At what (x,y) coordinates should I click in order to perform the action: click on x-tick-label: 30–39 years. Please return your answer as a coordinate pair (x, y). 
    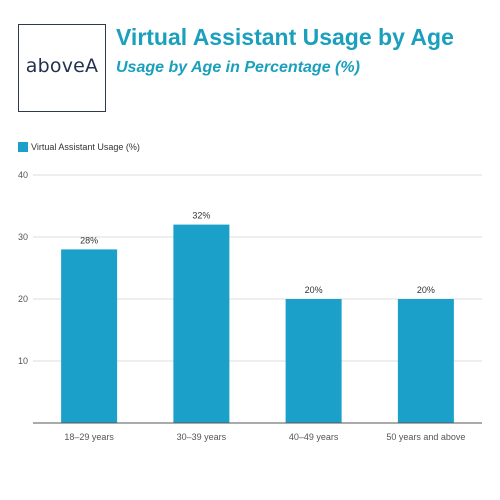
    Looking at the image, I should click on (202, 437).